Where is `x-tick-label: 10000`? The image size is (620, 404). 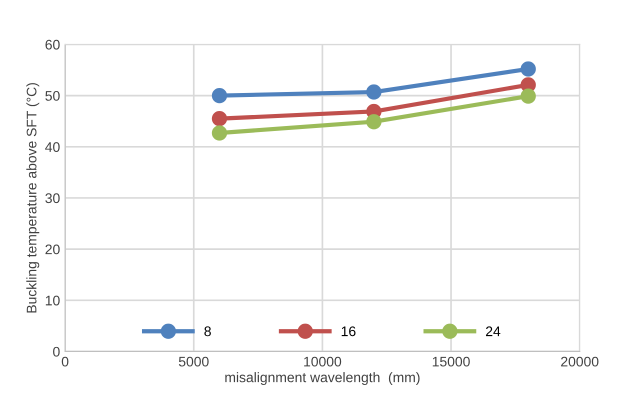
x-tick-label: 10000 is located at coordinates (323, 361).